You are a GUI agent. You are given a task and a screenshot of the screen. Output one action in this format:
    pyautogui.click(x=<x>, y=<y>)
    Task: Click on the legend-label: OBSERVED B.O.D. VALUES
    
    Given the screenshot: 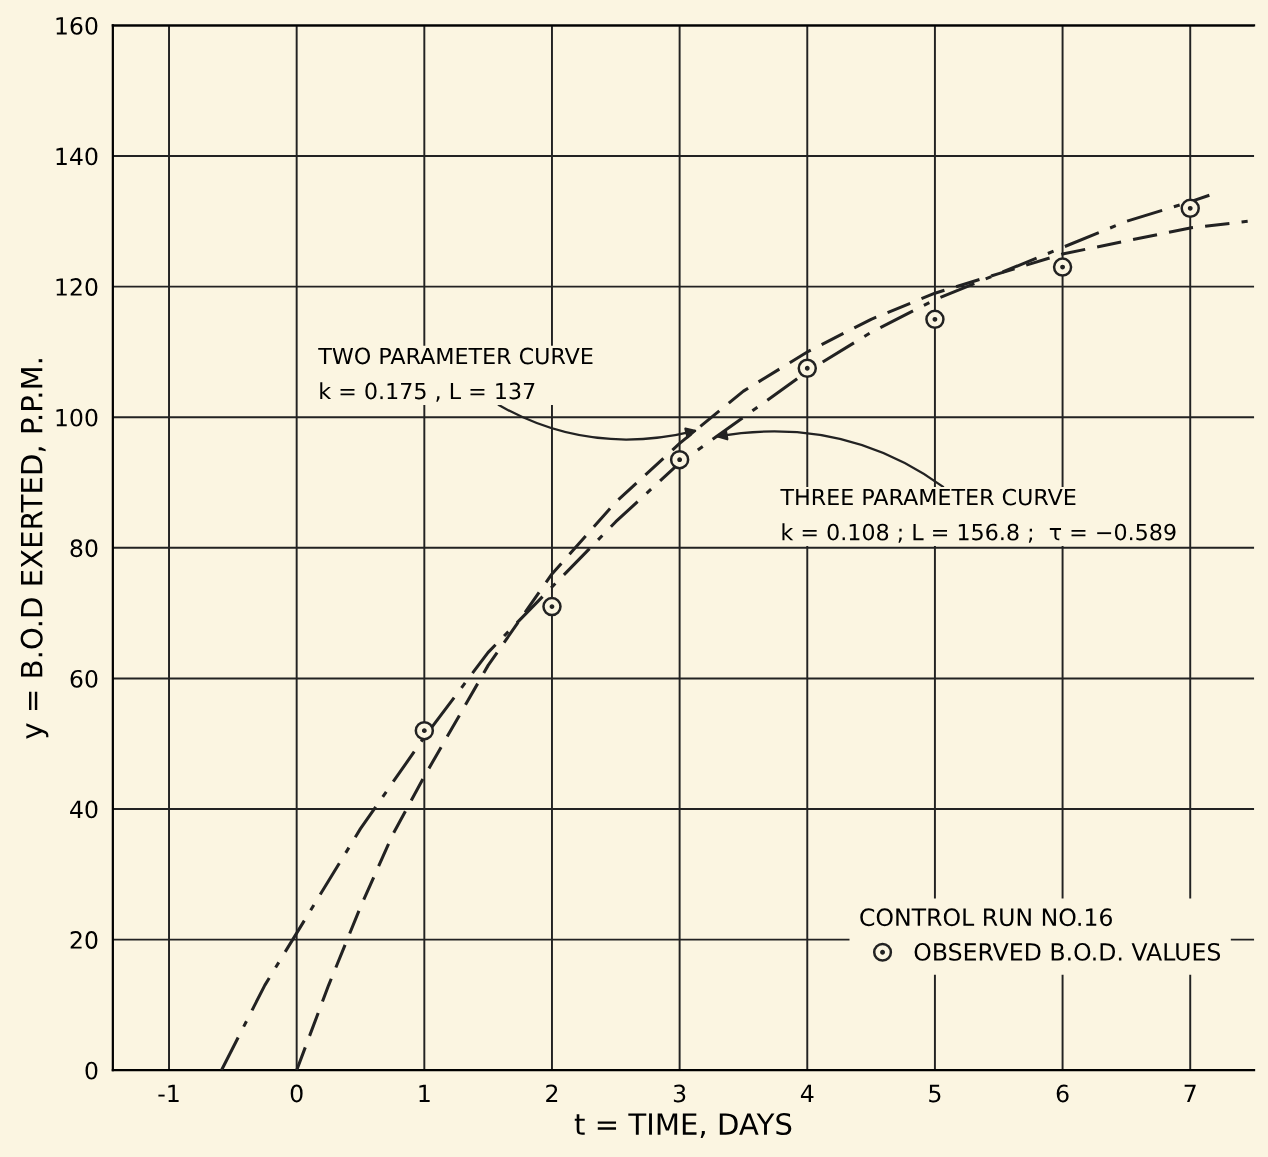 What is the action you would take?
    pyautogui.click(x=1067, y=951)
    